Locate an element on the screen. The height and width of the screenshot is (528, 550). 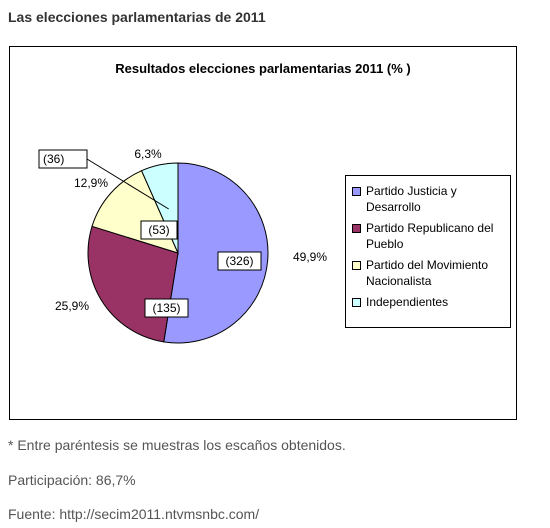
legend-item: Independientes is located at coordinates (429, 302).